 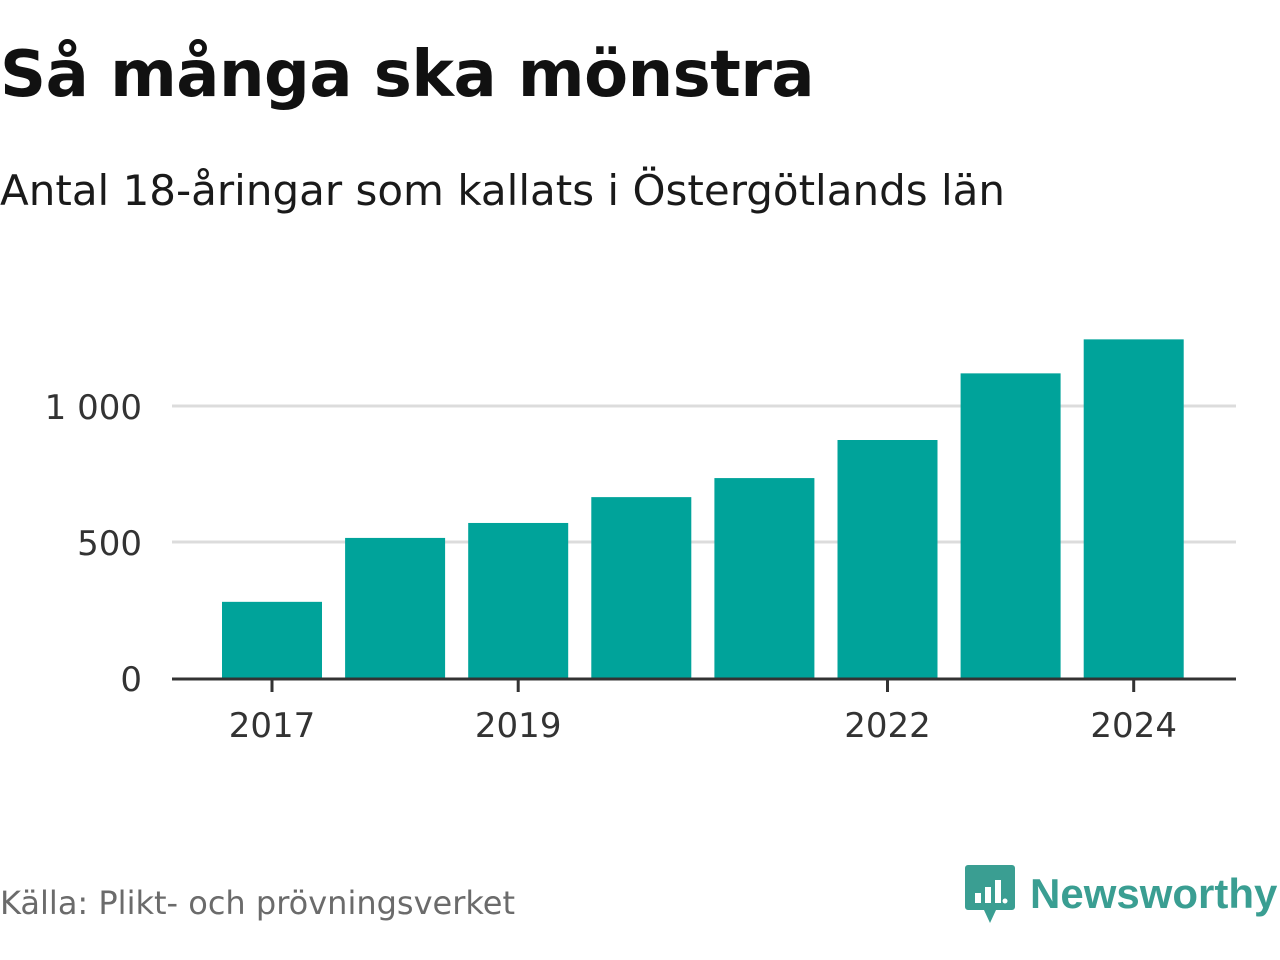 What do you see at coordinates (109, 544) in the screenshot?
I see `y-tick-label-500: 500` at bounding box center [109, 544].